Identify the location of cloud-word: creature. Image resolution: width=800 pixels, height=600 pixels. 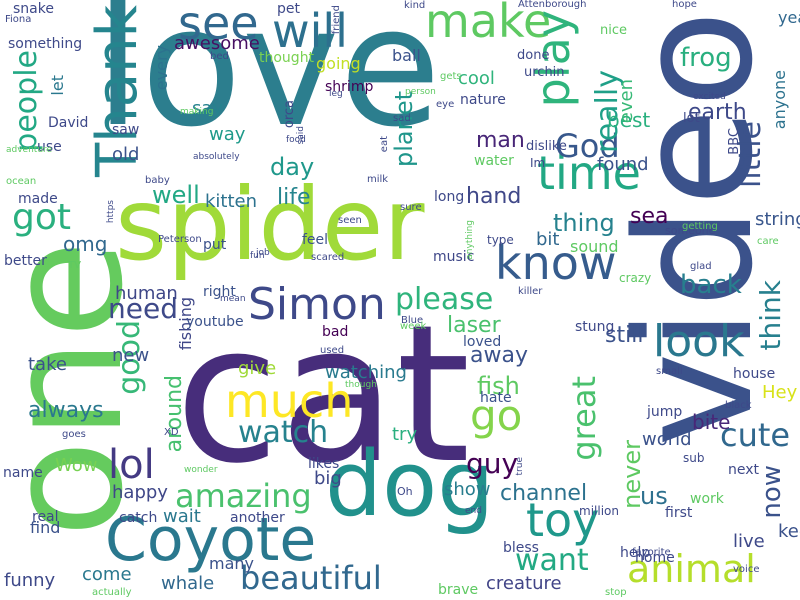
(524, 583).